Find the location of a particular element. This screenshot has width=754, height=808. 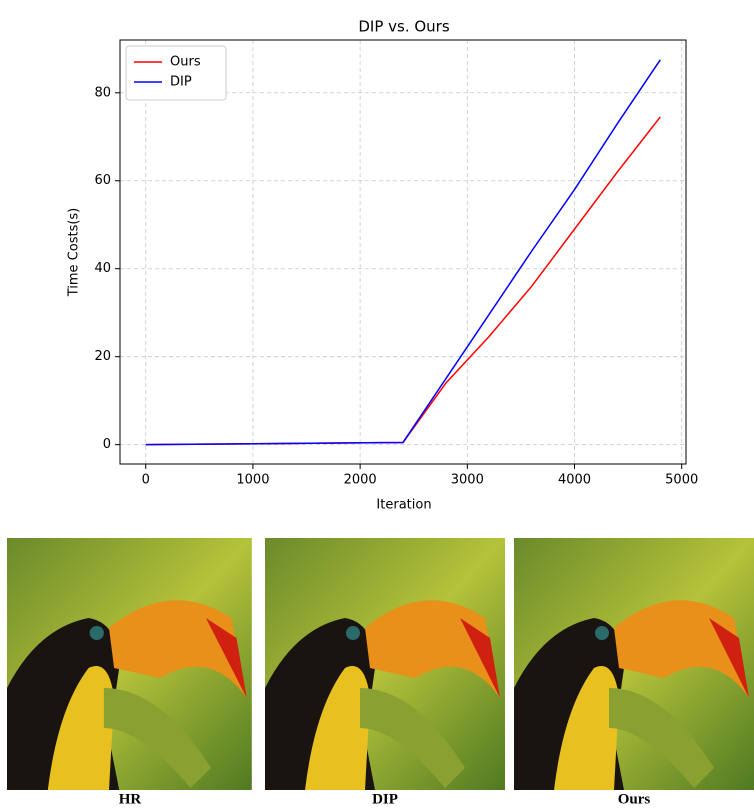

x-tick-label: 0 is located at coordinates (146, 480).